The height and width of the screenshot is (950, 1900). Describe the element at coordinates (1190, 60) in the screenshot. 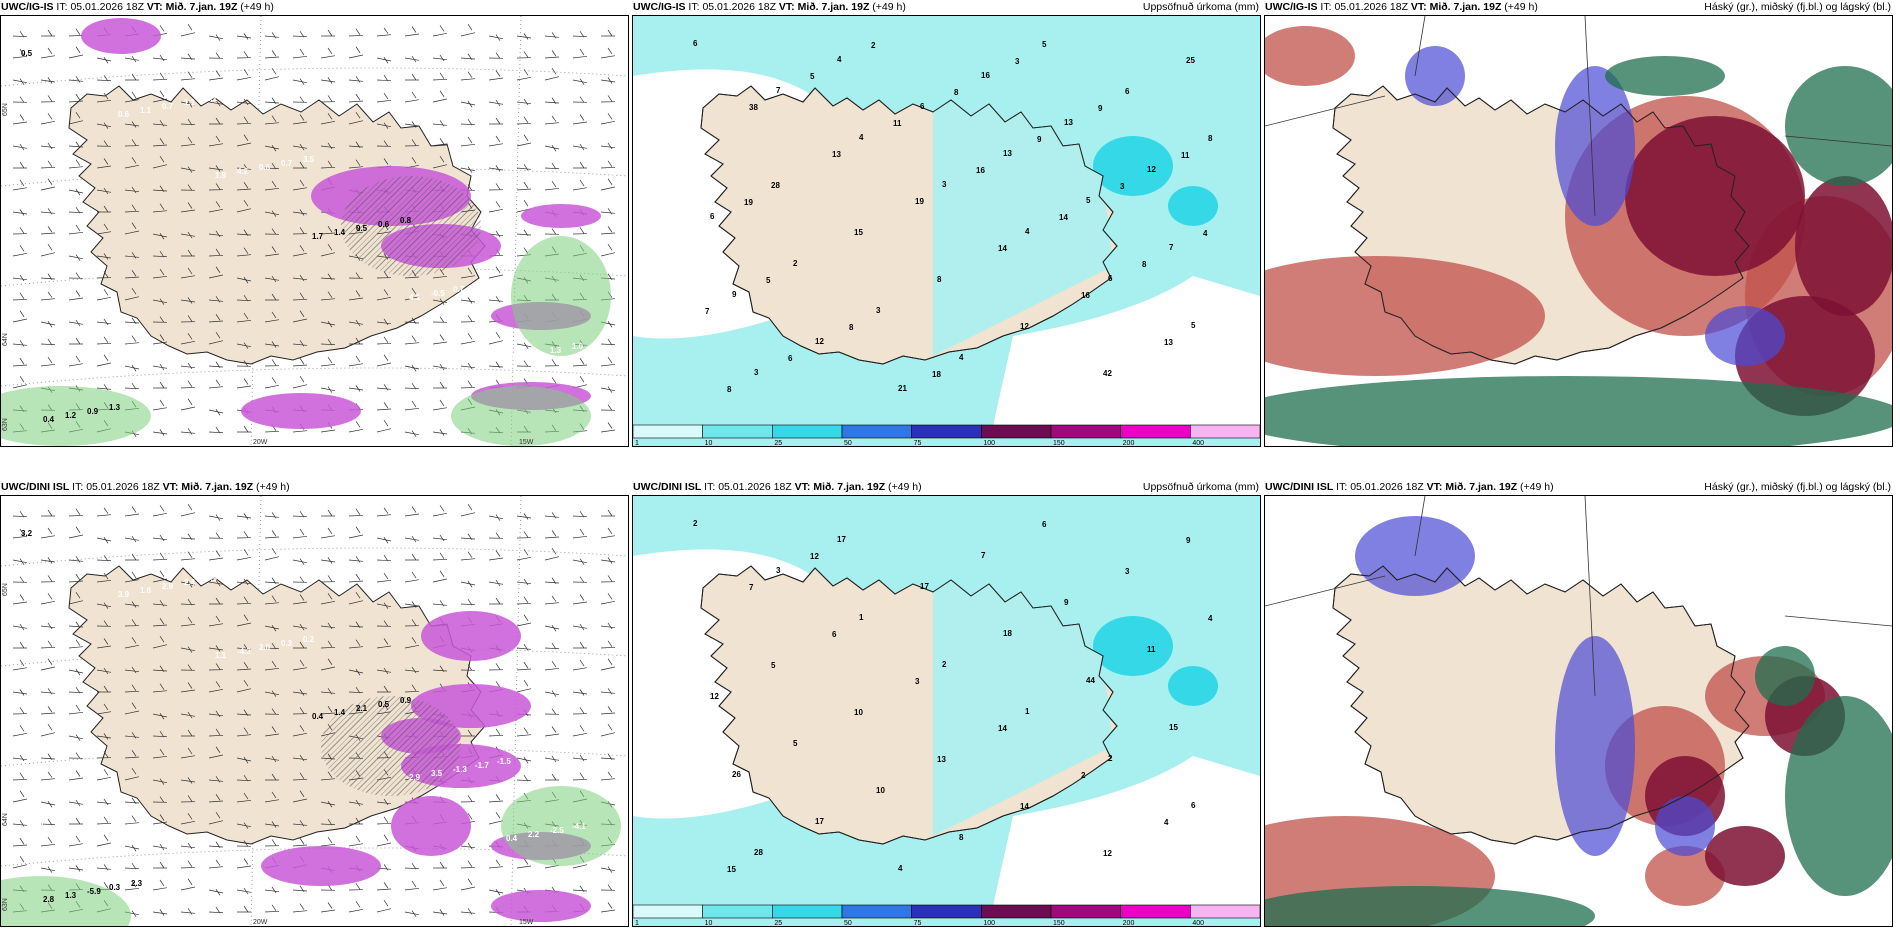

I see `precip-value: 25` at that location.